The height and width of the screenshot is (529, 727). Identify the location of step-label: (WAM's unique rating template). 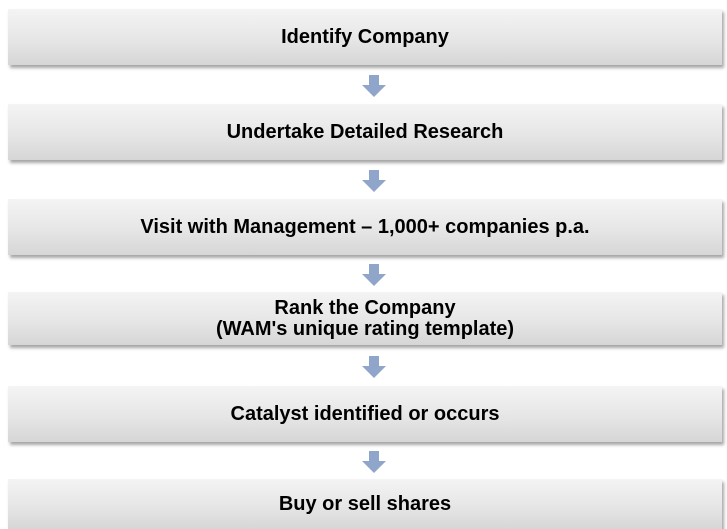
(365, 328).